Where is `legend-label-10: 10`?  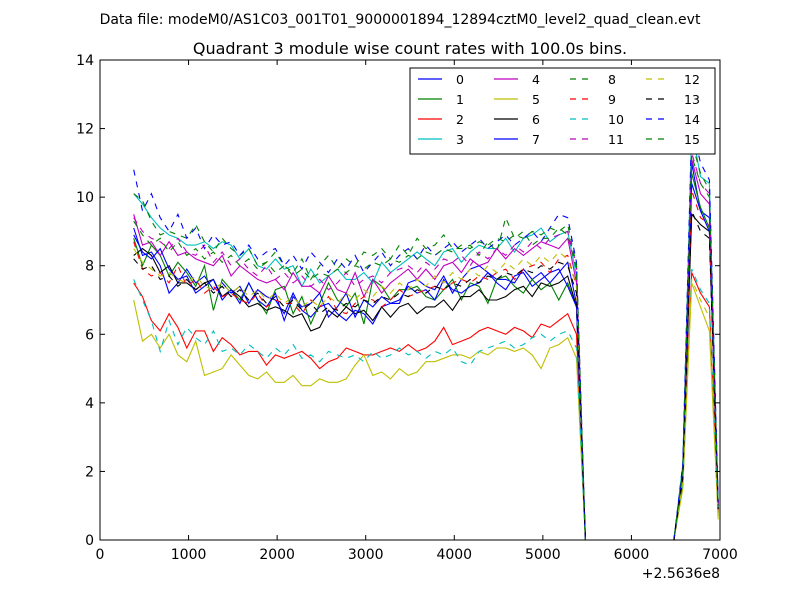 legend-label-10: 10 is located at coordinates (616, 119).